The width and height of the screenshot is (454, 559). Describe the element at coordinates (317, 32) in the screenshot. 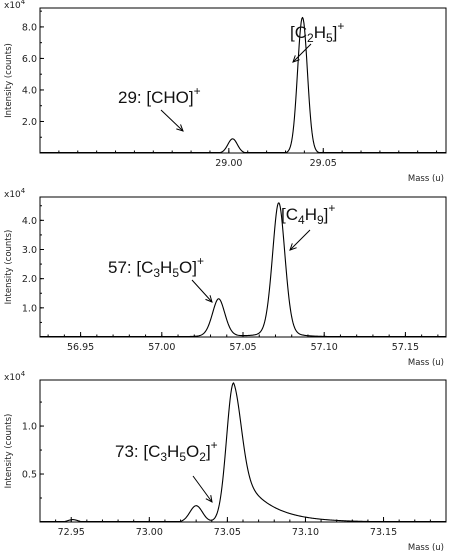

I see `peak-annotation: [C2H5]+` at that location.